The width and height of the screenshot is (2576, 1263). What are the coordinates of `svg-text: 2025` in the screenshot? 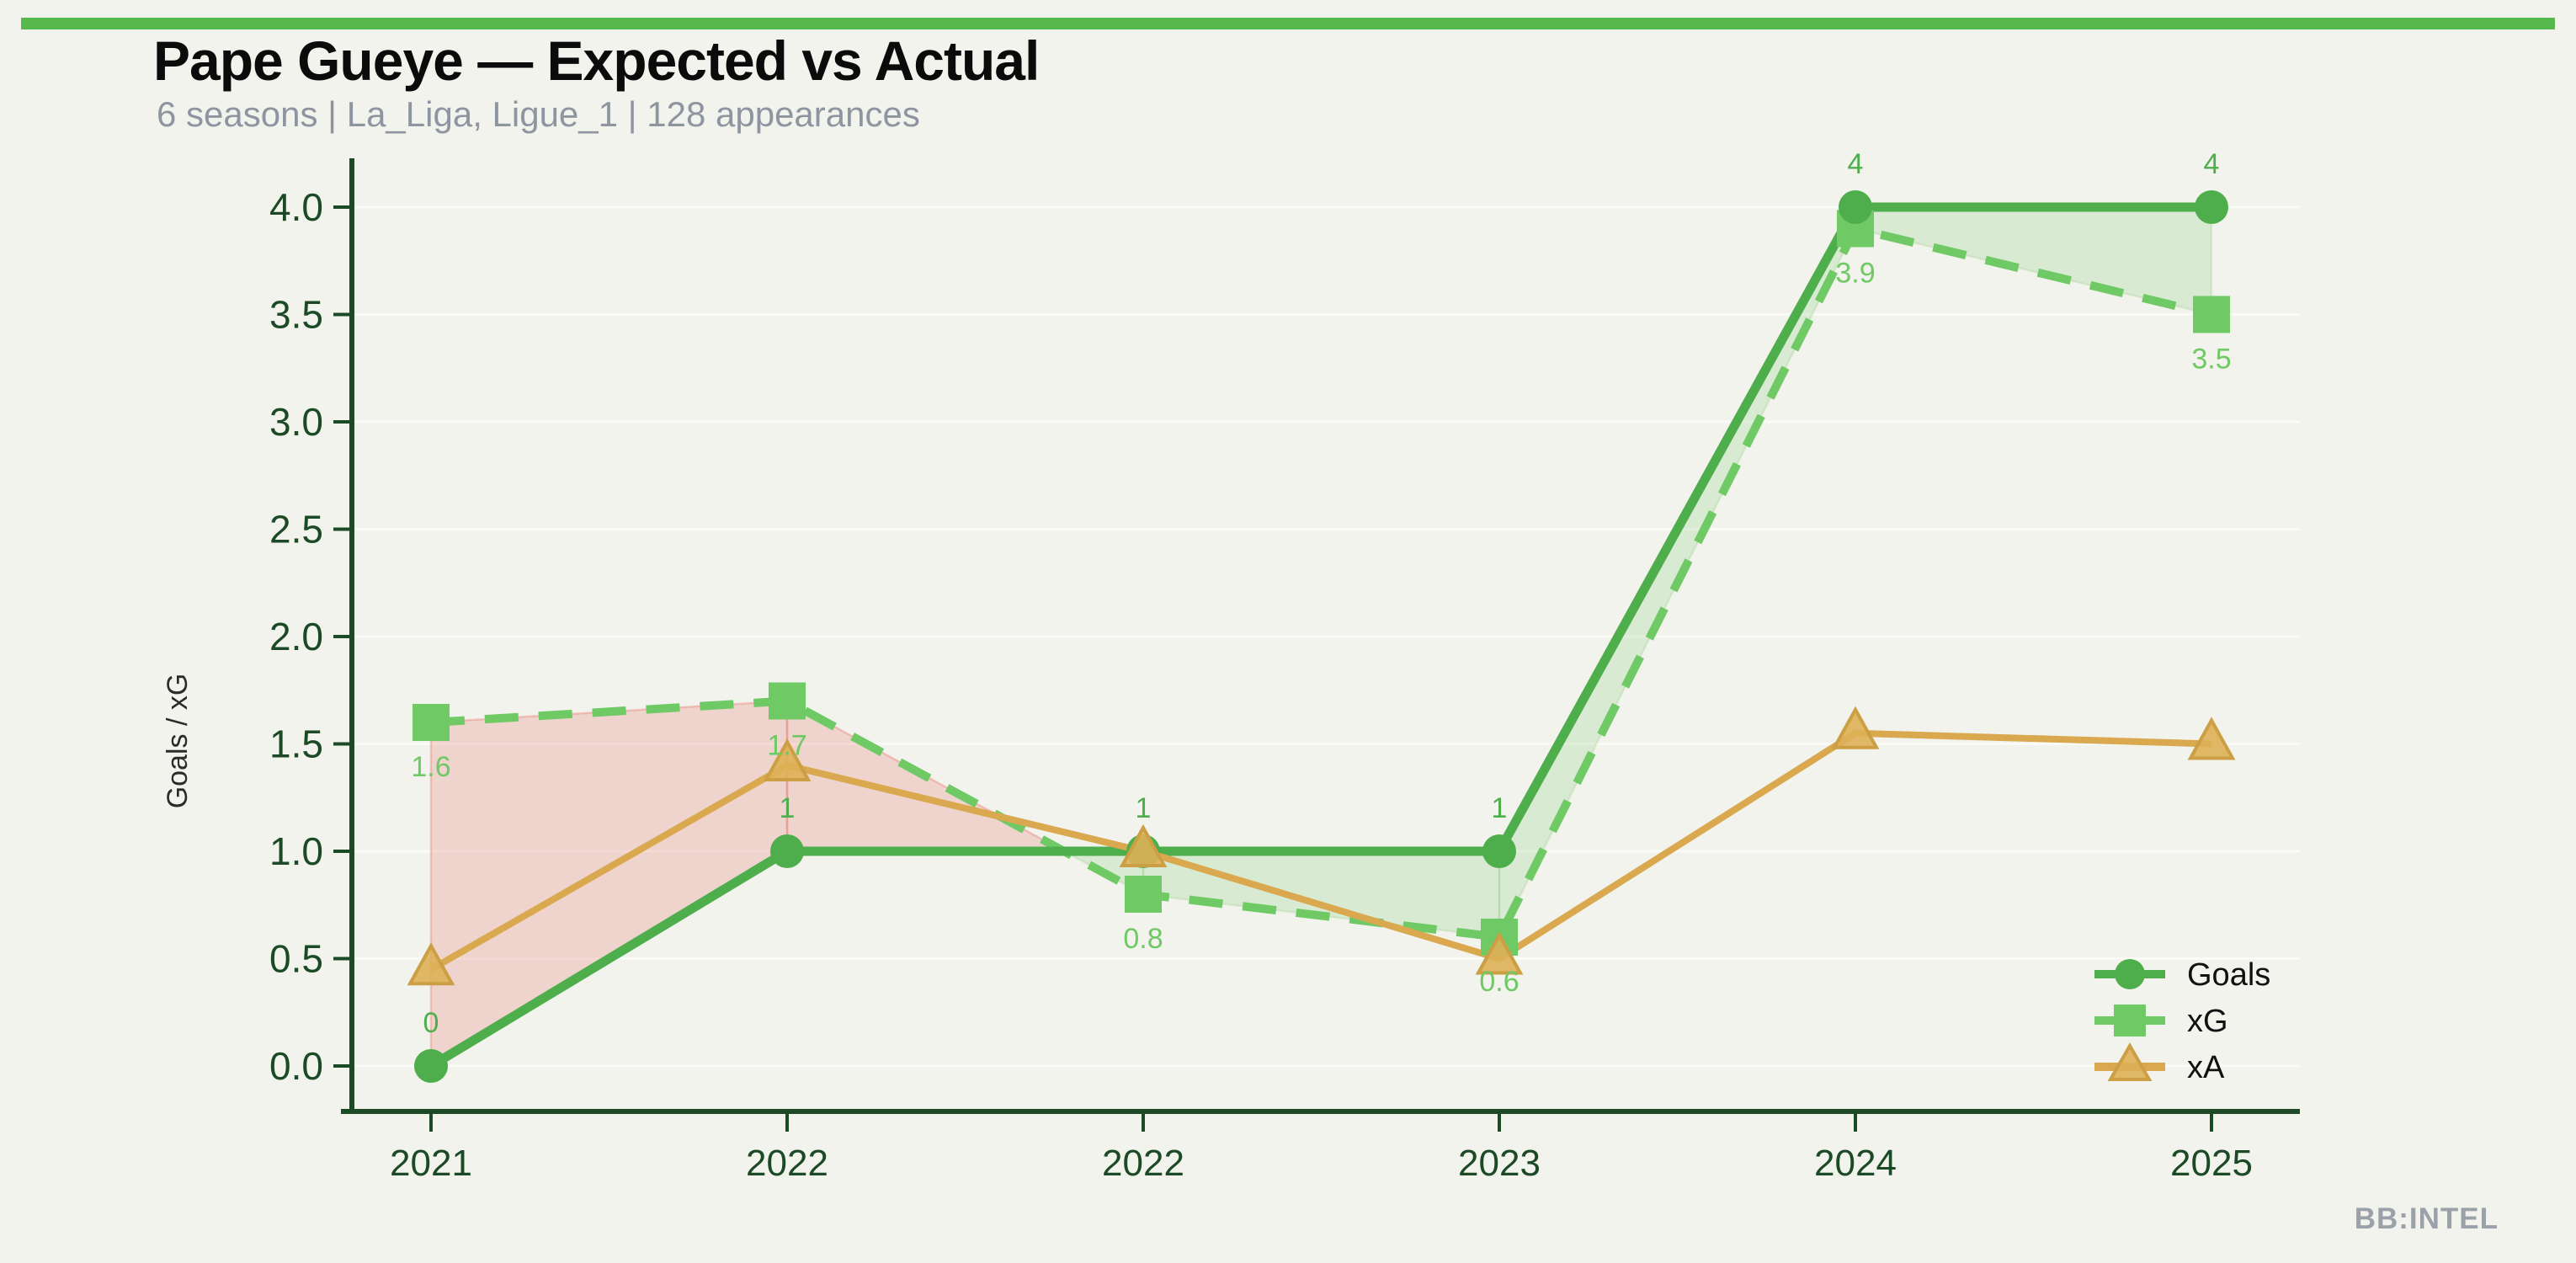 It's located at (2211, 1163).